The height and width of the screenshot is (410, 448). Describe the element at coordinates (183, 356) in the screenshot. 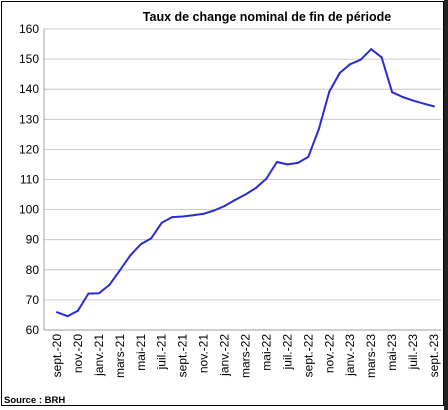

I see `x-tick-label: sept.-21` at that location.